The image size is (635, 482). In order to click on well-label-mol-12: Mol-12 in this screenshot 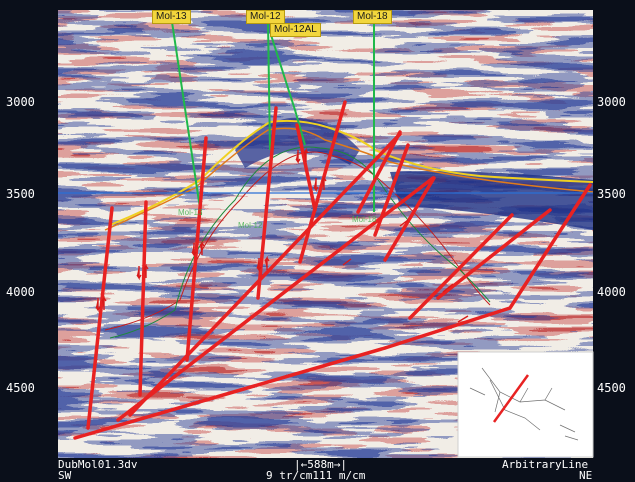, I will do `click(265, 17)`.